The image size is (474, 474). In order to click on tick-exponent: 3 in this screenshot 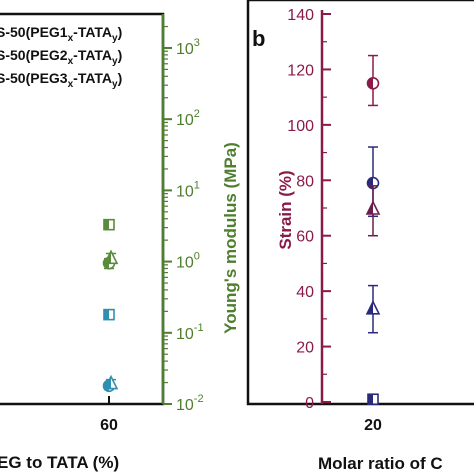, I will do `click(197, 43)`.